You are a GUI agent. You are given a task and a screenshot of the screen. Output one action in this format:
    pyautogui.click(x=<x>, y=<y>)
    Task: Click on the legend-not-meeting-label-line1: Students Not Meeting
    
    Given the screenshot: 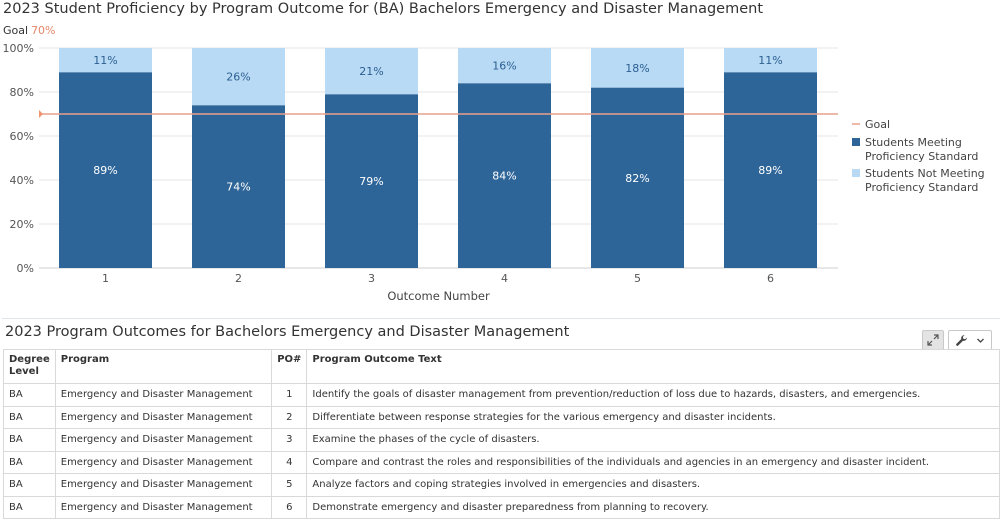 What is the action you would take?
    pyautogui.click(x=925, y=173)
    